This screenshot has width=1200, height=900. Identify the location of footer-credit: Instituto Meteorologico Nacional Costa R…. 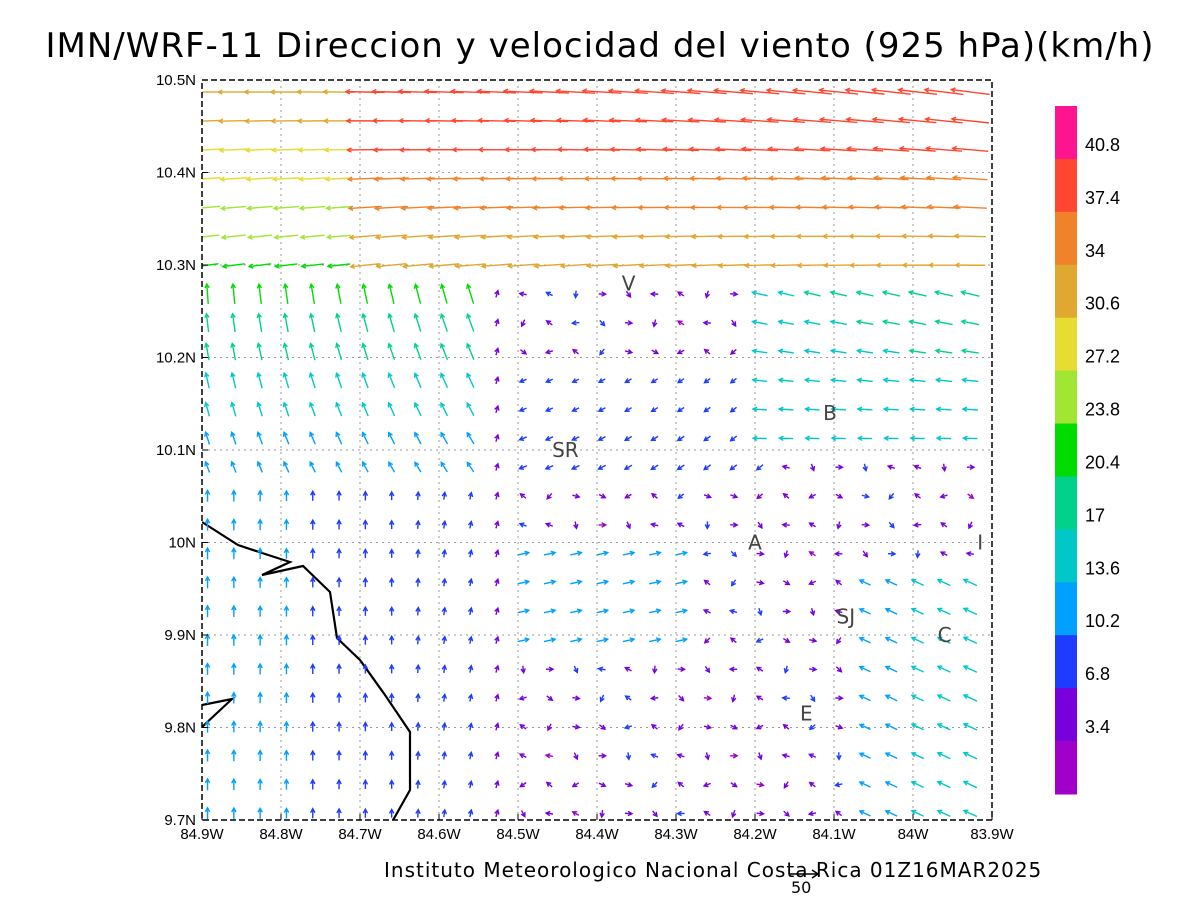
(713, 870).